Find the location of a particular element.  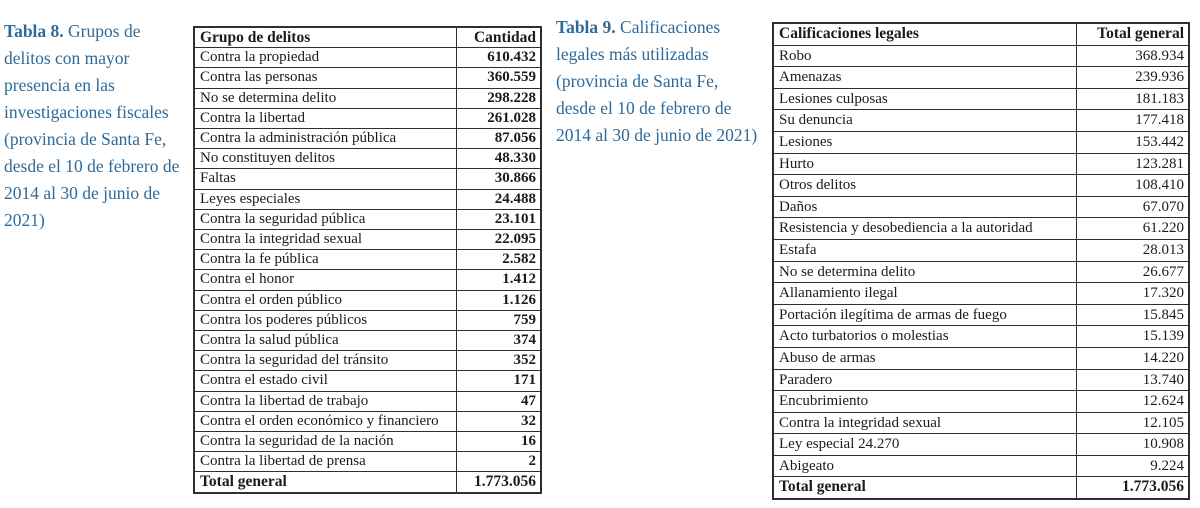

table8-row-value: 298.228 is located at coordinates (498, 98).